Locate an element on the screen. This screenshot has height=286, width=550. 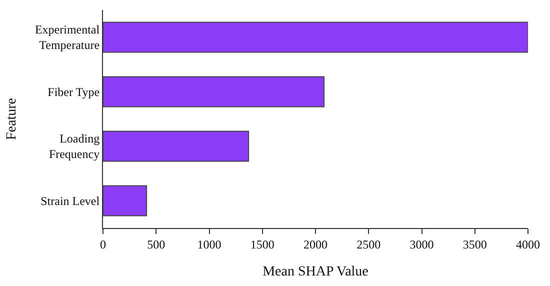
x-tick-label: 2000 is located at coordinates (316, 244).